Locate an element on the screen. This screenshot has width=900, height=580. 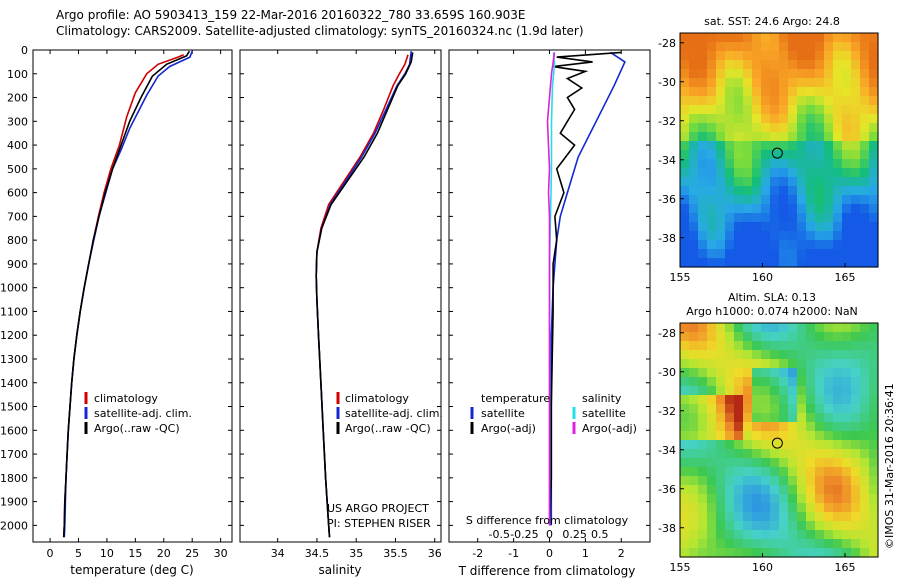
lat-tick-label: -36 is located at coordinates (667, 199).